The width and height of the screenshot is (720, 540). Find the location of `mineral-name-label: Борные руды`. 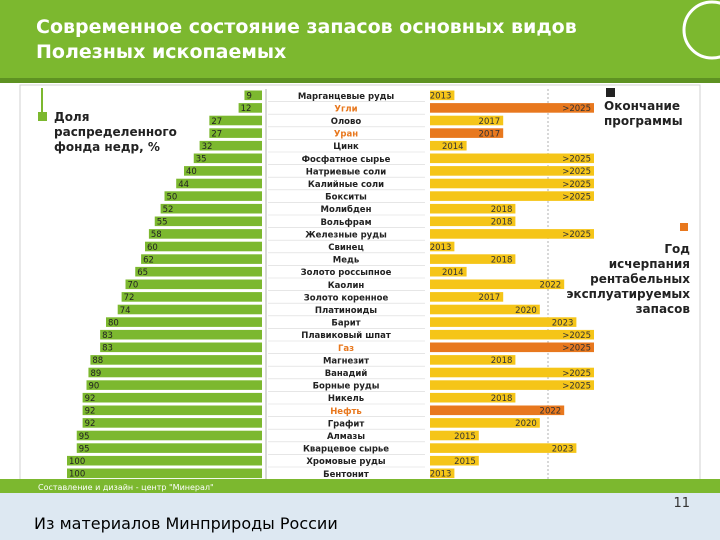

mineral-name-label: Борные руды is located at coordinates (346, 387).